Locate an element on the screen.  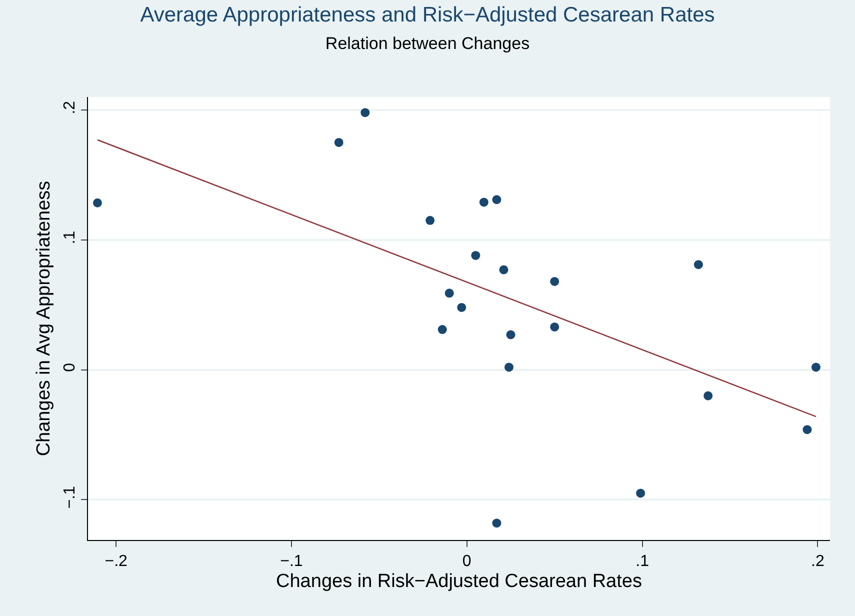
x-tick-label: −.1 is located at coordinates (291, 561).